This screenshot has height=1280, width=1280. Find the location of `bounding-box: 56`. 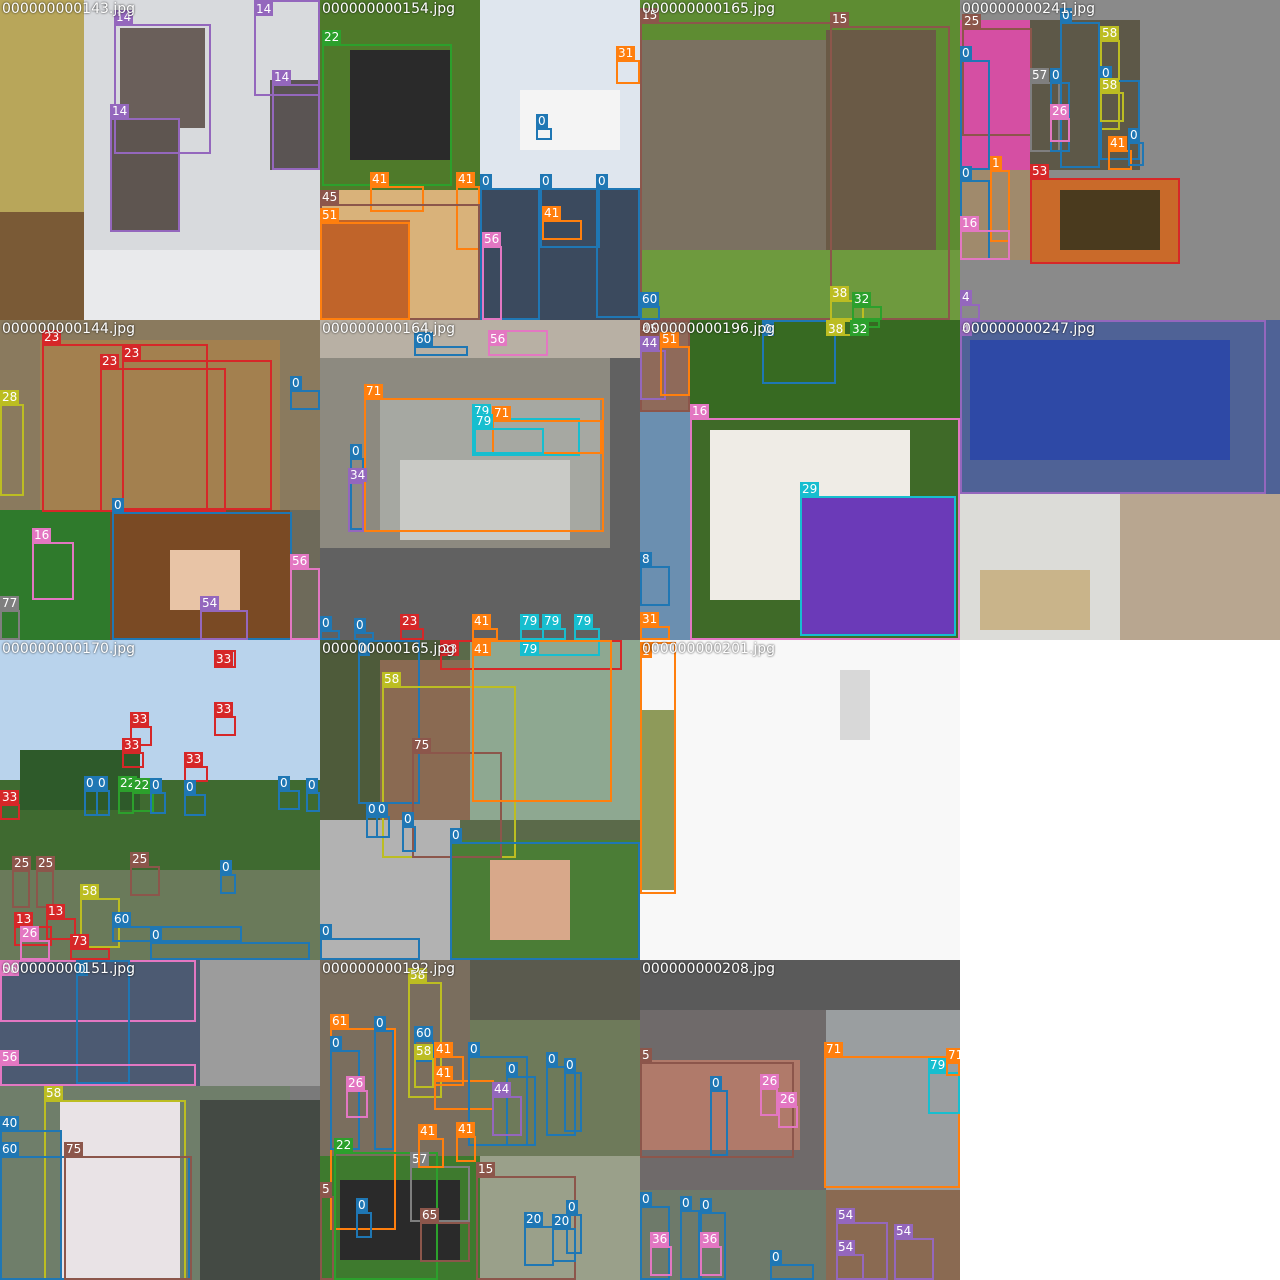

bounding-box: 56 is located at coordinates (518, 343).